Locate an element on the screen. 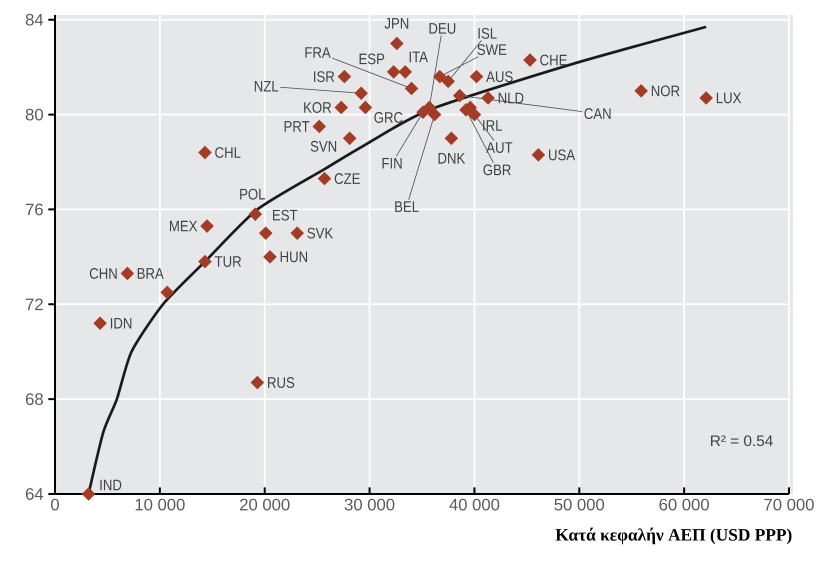  x-tick-label: 50 000 is located at coordinates (579, 504).